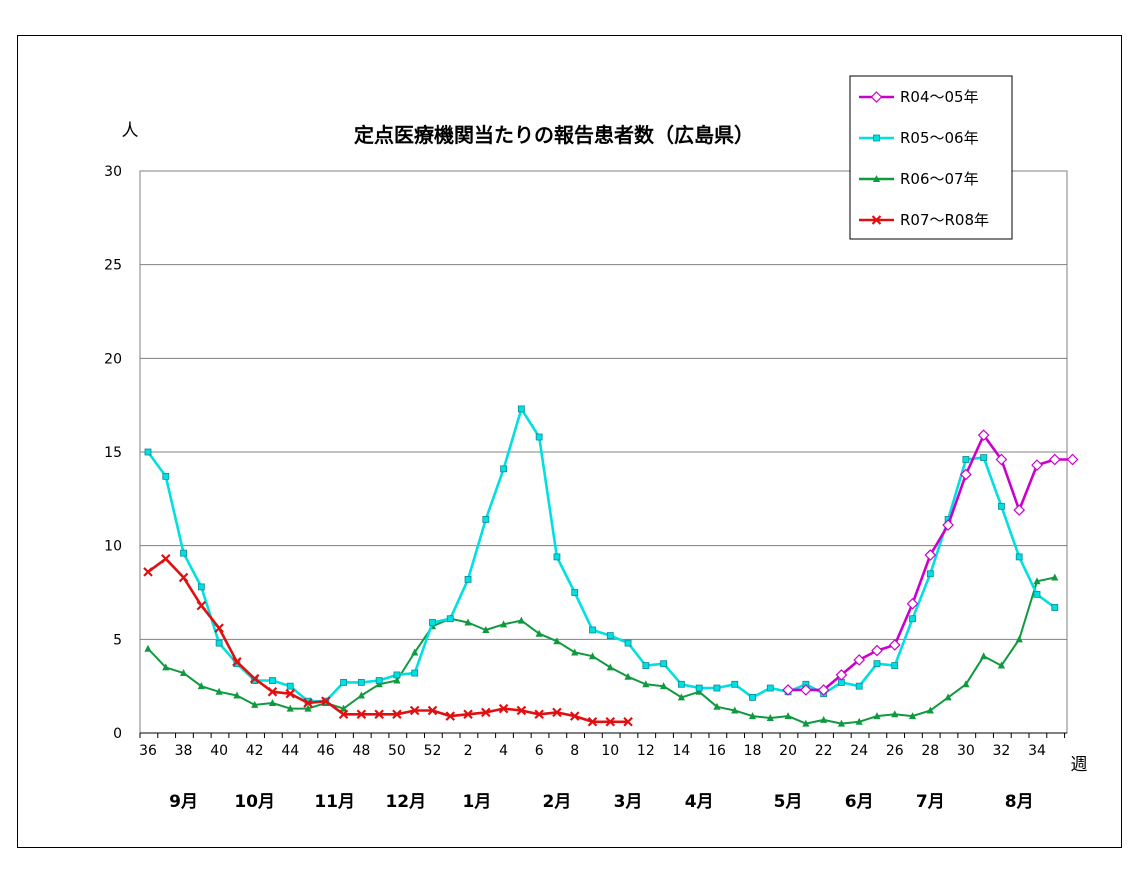 This screenshot has width=1147, height=889. Describe the element at coordinates (397, 751) in the screenshot. I see `x-tick-label: 50` at that location.